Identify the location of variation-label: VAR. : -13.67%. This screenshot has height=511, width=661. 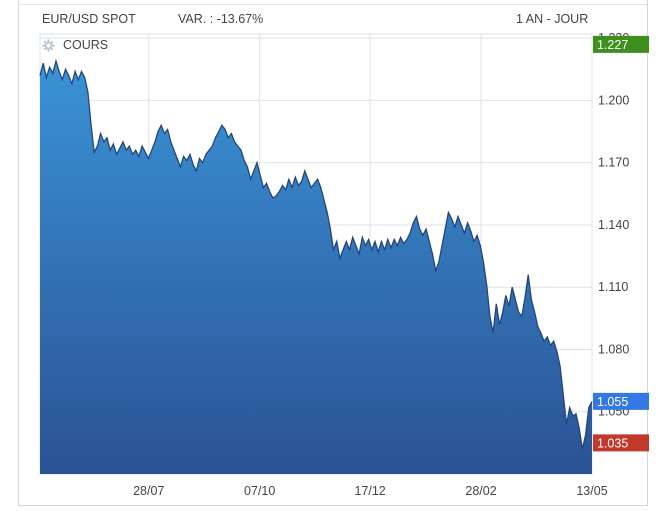
(221, 19).